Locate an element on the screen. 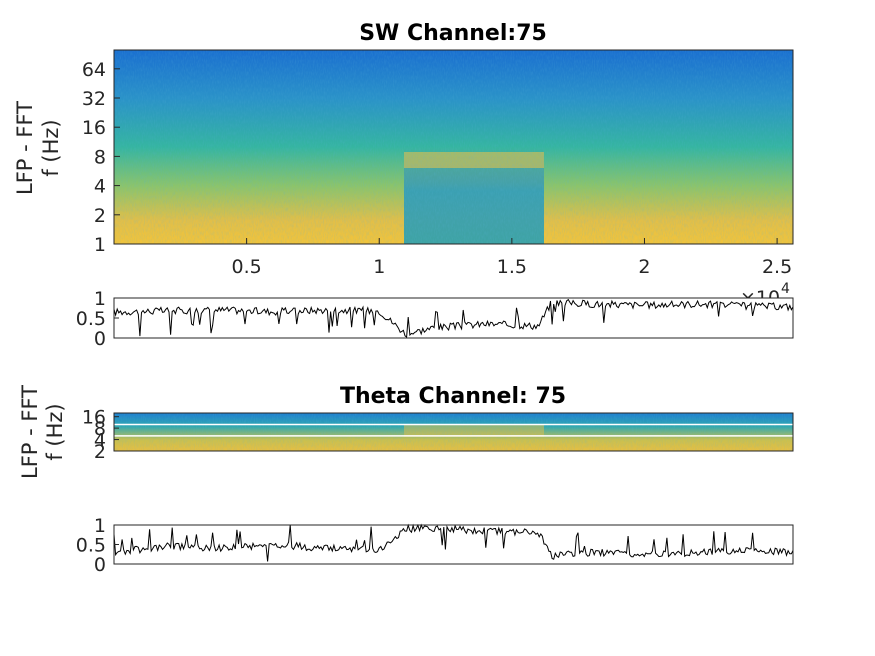  sw-x-tick-label: 1 is located at coordinates (379, 267).